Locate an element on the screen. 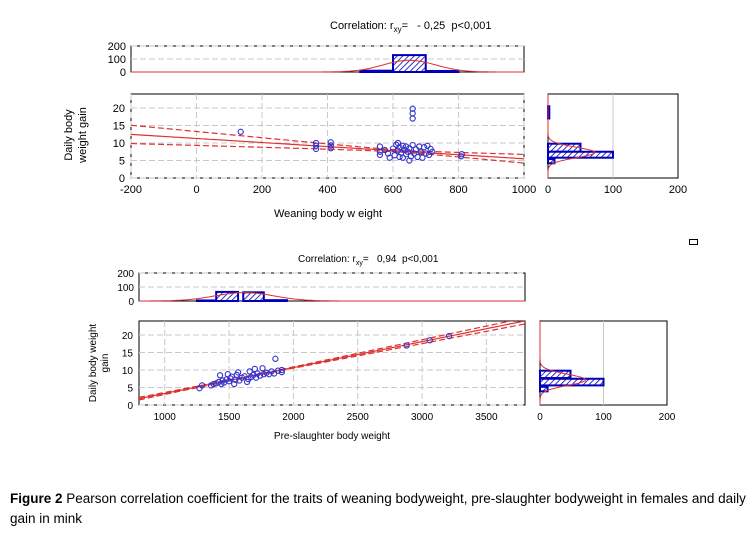  x-tick-label: 200 is located at coordinates (262, 190).